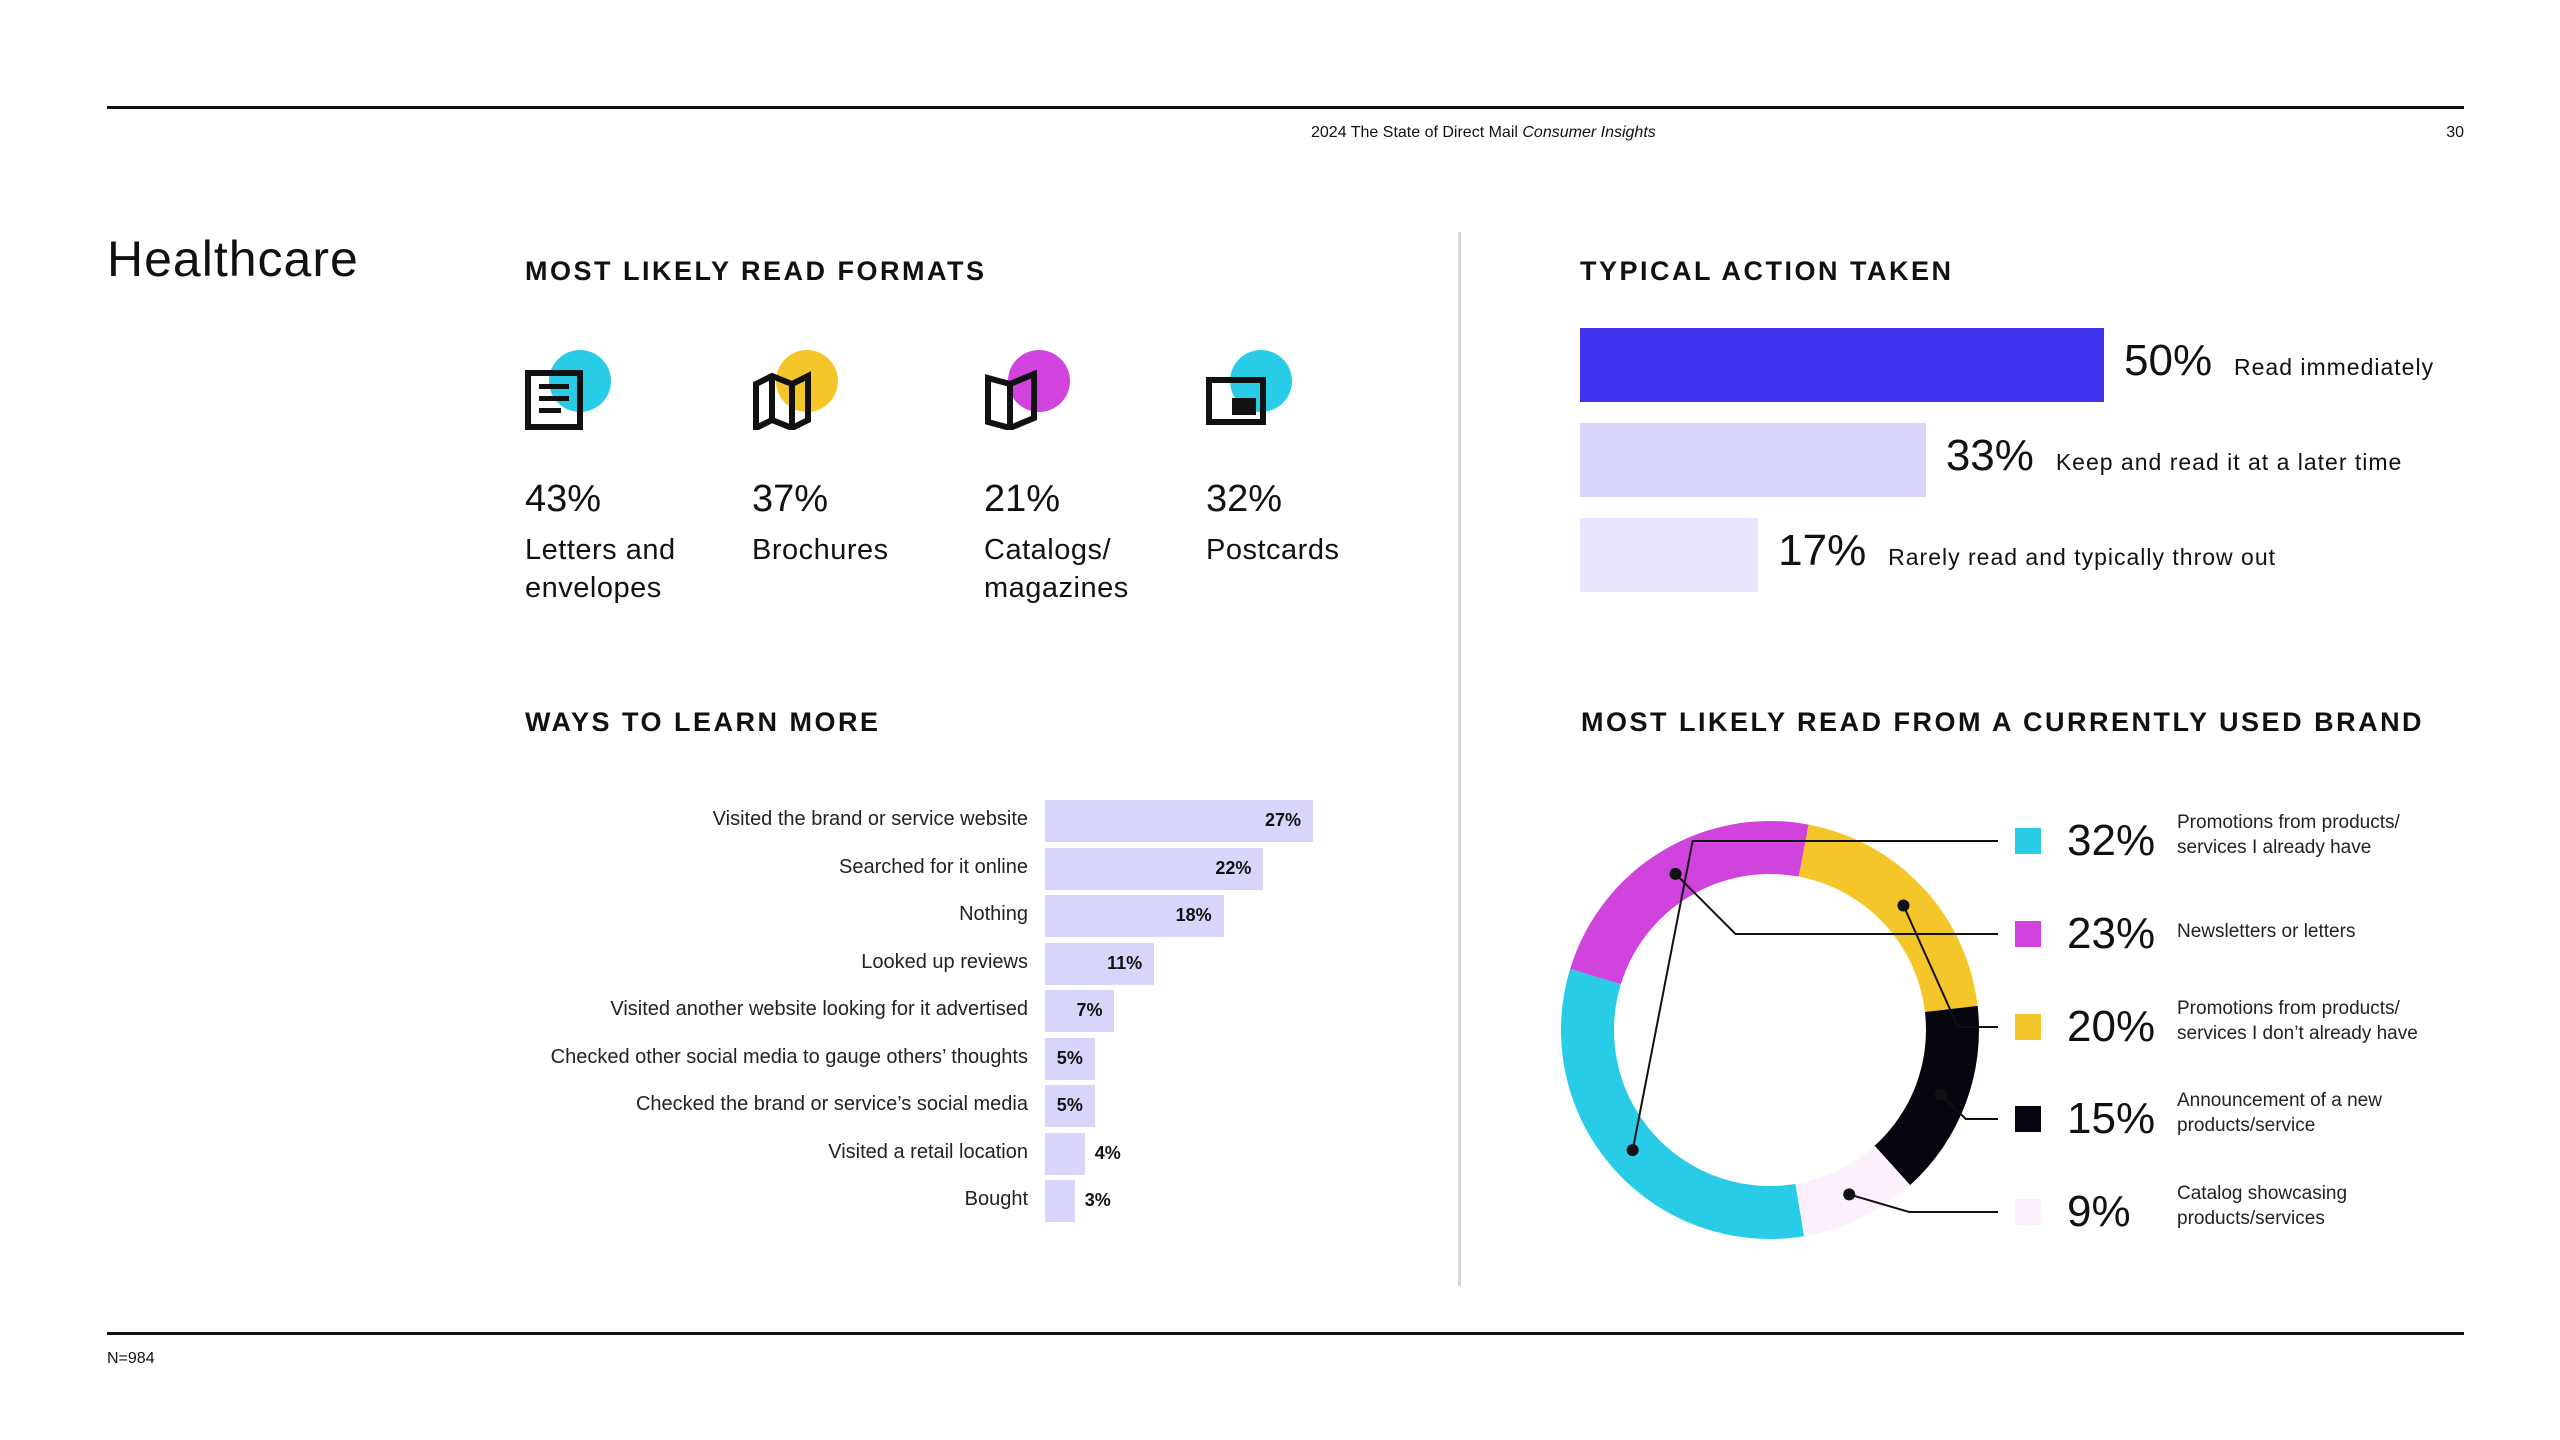  Describe the element at coordinates (1011, 400) in the screenshot. I see `catalog-icon` at that location.